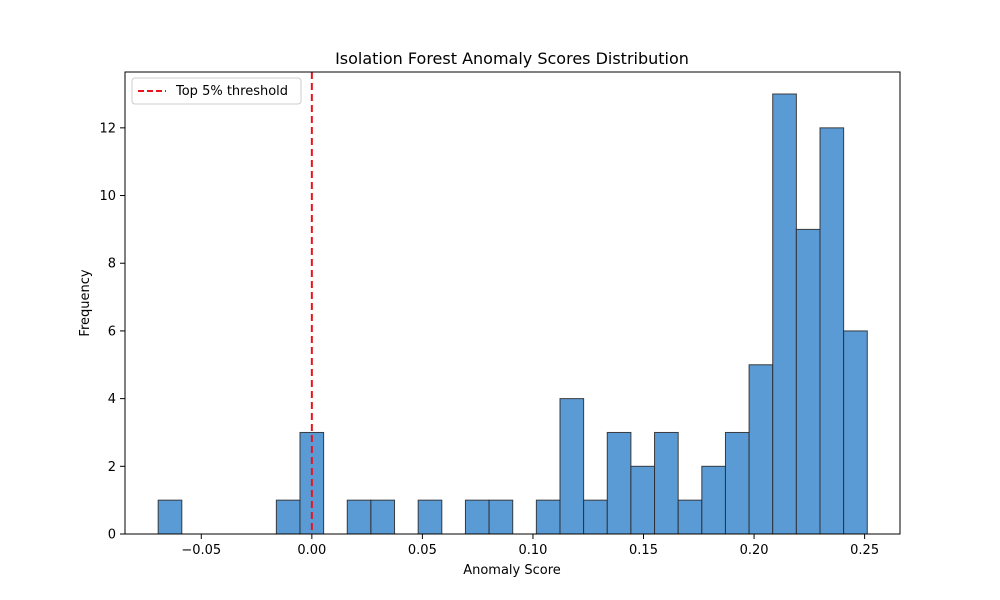  I want to click on y-tick-label: 4, so click(112, 399).